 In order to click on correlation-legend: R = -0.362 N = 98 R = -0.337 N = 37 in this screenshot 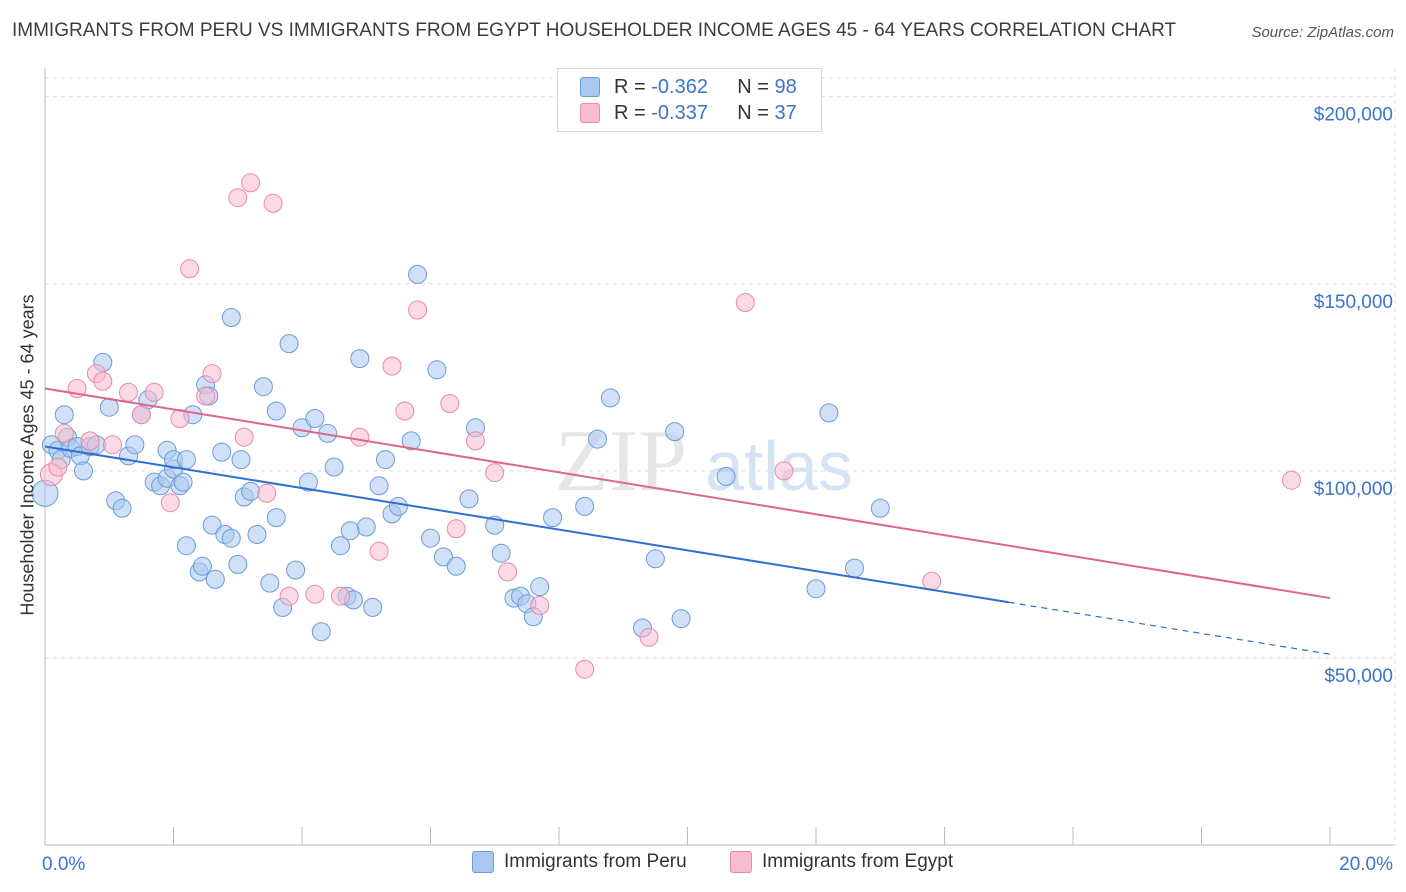, I will do `click(689, 100)`.